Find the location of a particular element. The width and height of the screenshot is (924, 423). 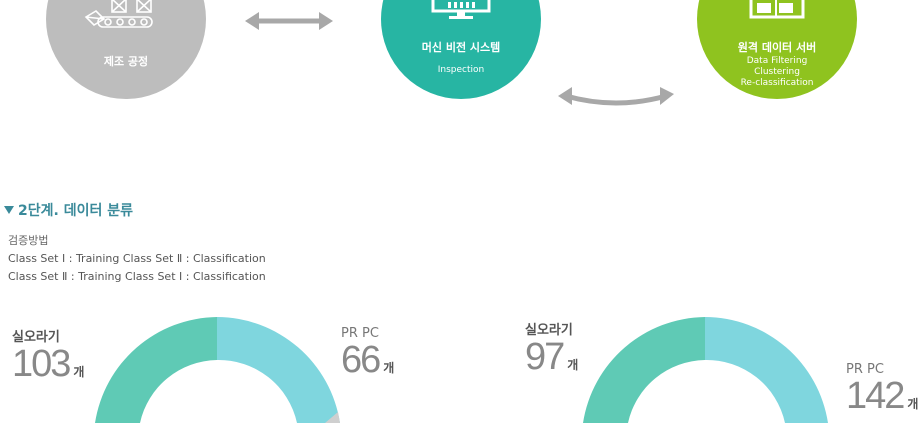

left-donut-chart is located at coordinates (217, 370).